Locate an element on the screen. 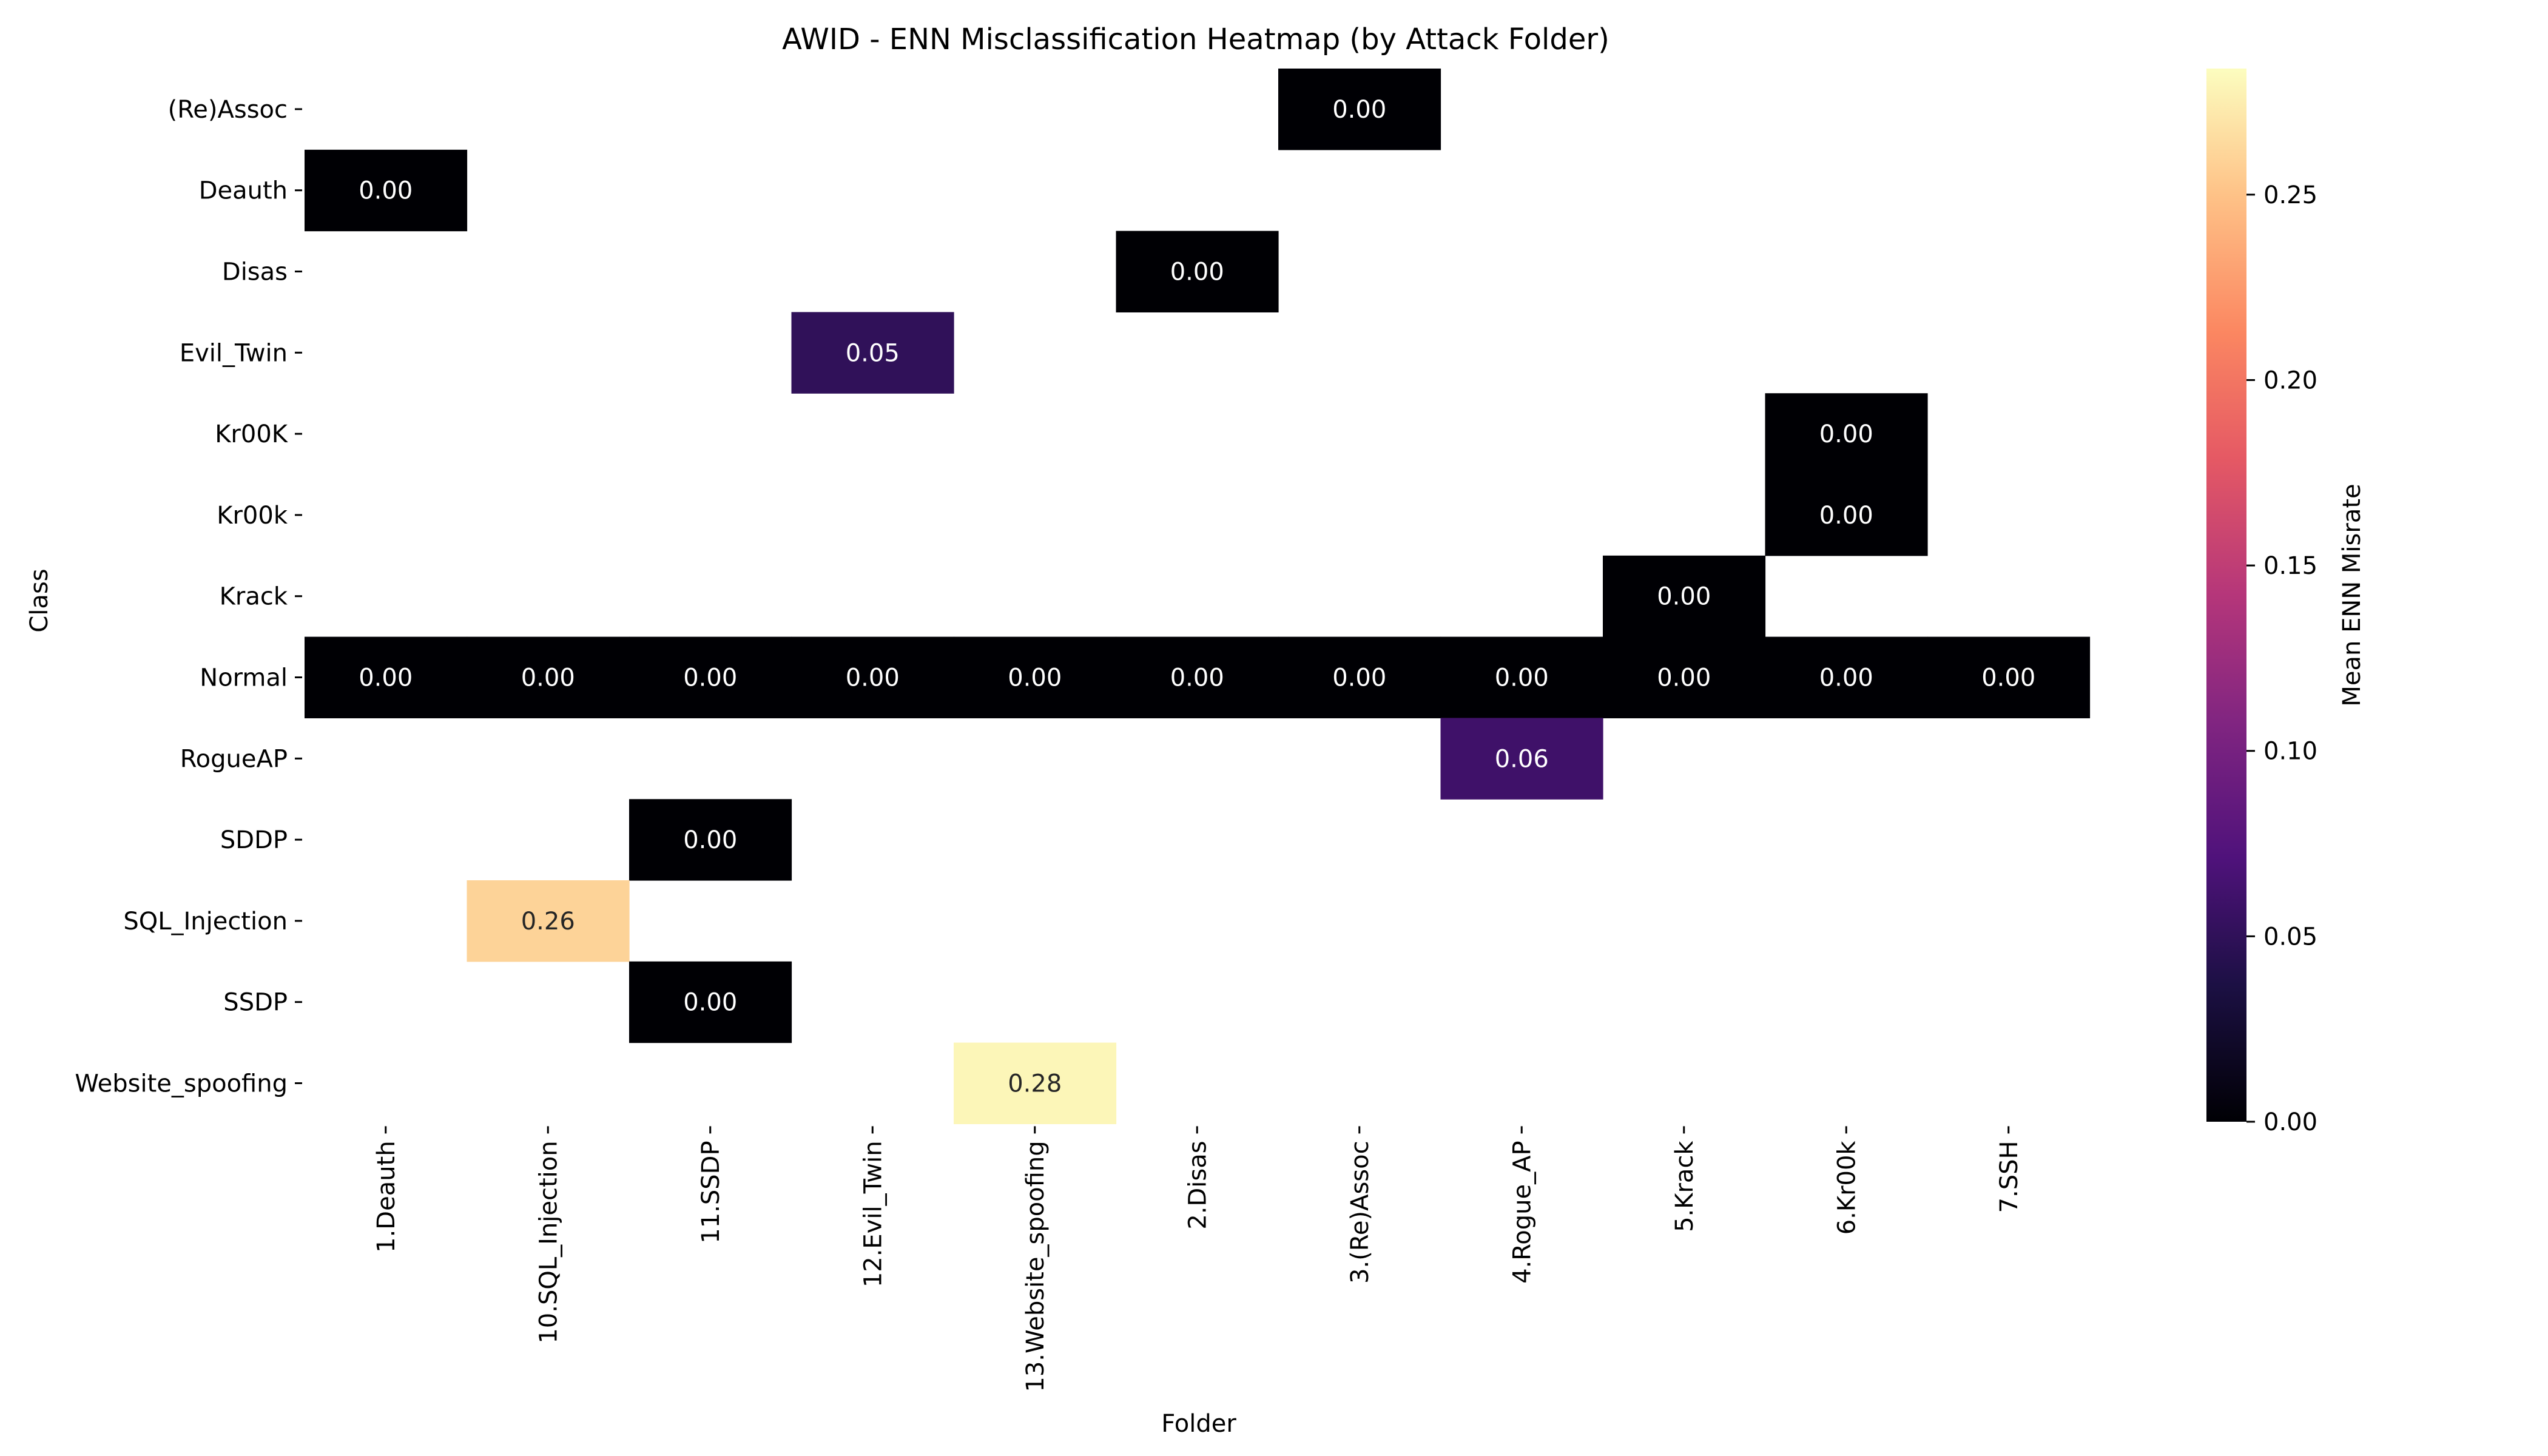 The width and height of the screenshot is (2548, 1456). y-tick-label: SQL_Injection is located at coordinates (205, 921).